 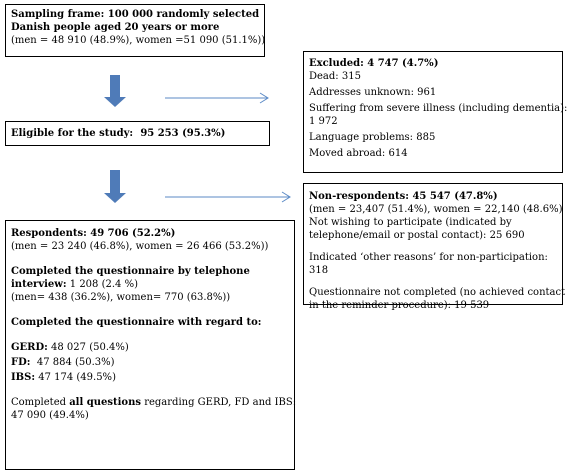 What do you see at coordinates (403, 196) in the screenshot?
I see `nonrespondents-title: Non-respondents: 45 547 (47.8%)` at bounding box center [403, 196].